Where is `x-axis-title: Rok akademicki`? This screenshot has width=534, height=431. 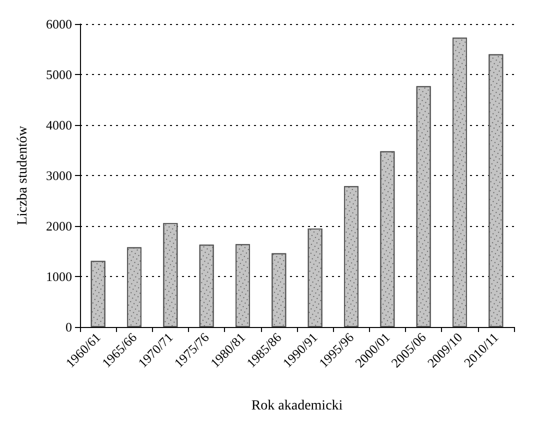
x-axis-title: Rok akademicki is located at coordinates (297, 406).